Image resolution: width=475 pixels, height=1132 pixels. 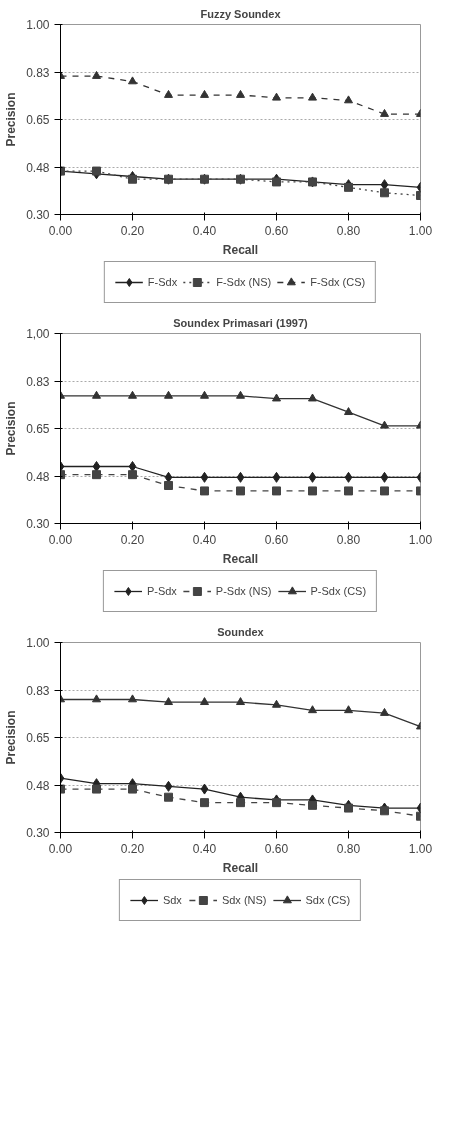 What do you see at coordinates (241, 322) in the screenshot?
I see `chart-title: Soundex Primasari (1997)` at bounding box center [241, 322].